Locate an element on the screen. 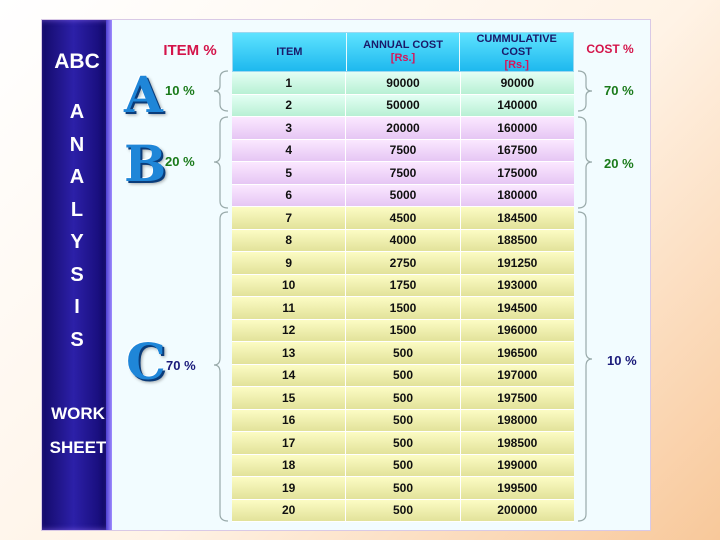  cell-cumulative-cost: 197500 is located at coordinates (517, 397).